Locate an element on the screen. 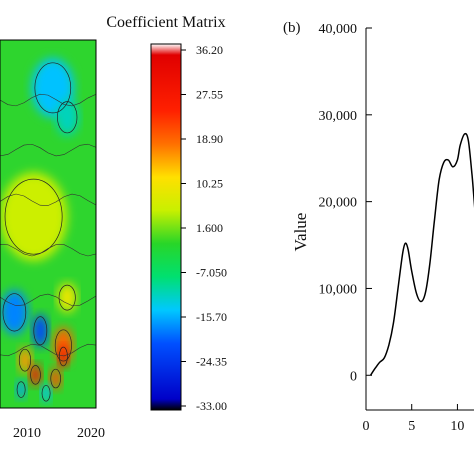 This screenshot has width=474, height=474. heatmap-title: Coefficient Matrix is located at coordinates (165, 22).